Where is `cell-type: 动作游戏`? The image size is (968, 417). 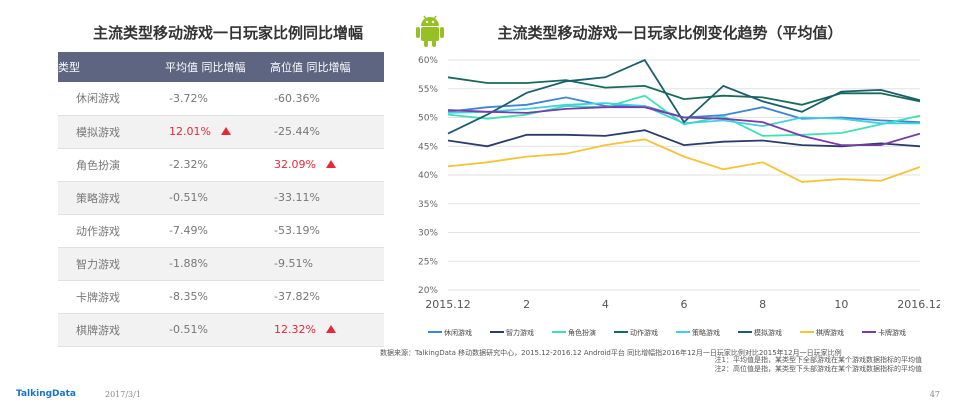
cell-type: 动作游戏 is located at coordinates (111, 231).